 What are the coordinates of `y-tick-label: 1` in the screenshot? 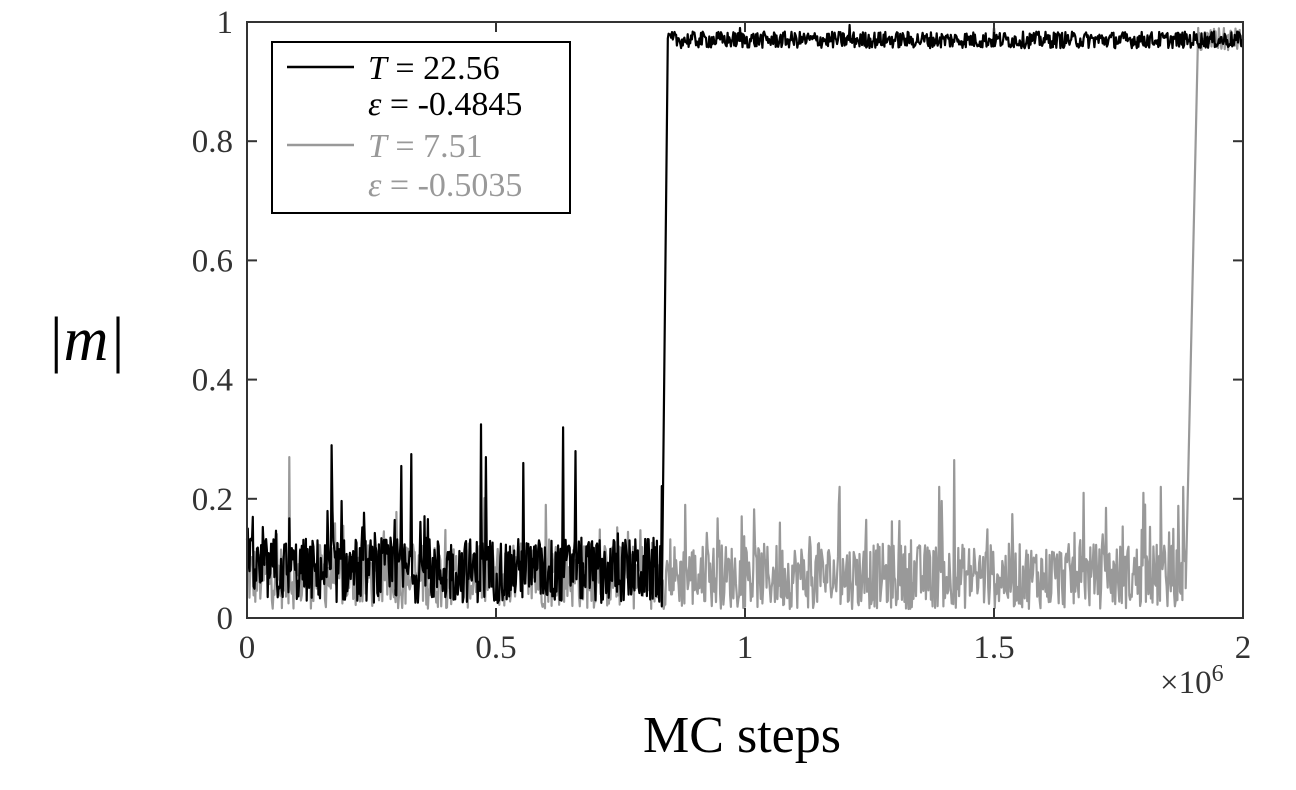 It's located at (225, 23).